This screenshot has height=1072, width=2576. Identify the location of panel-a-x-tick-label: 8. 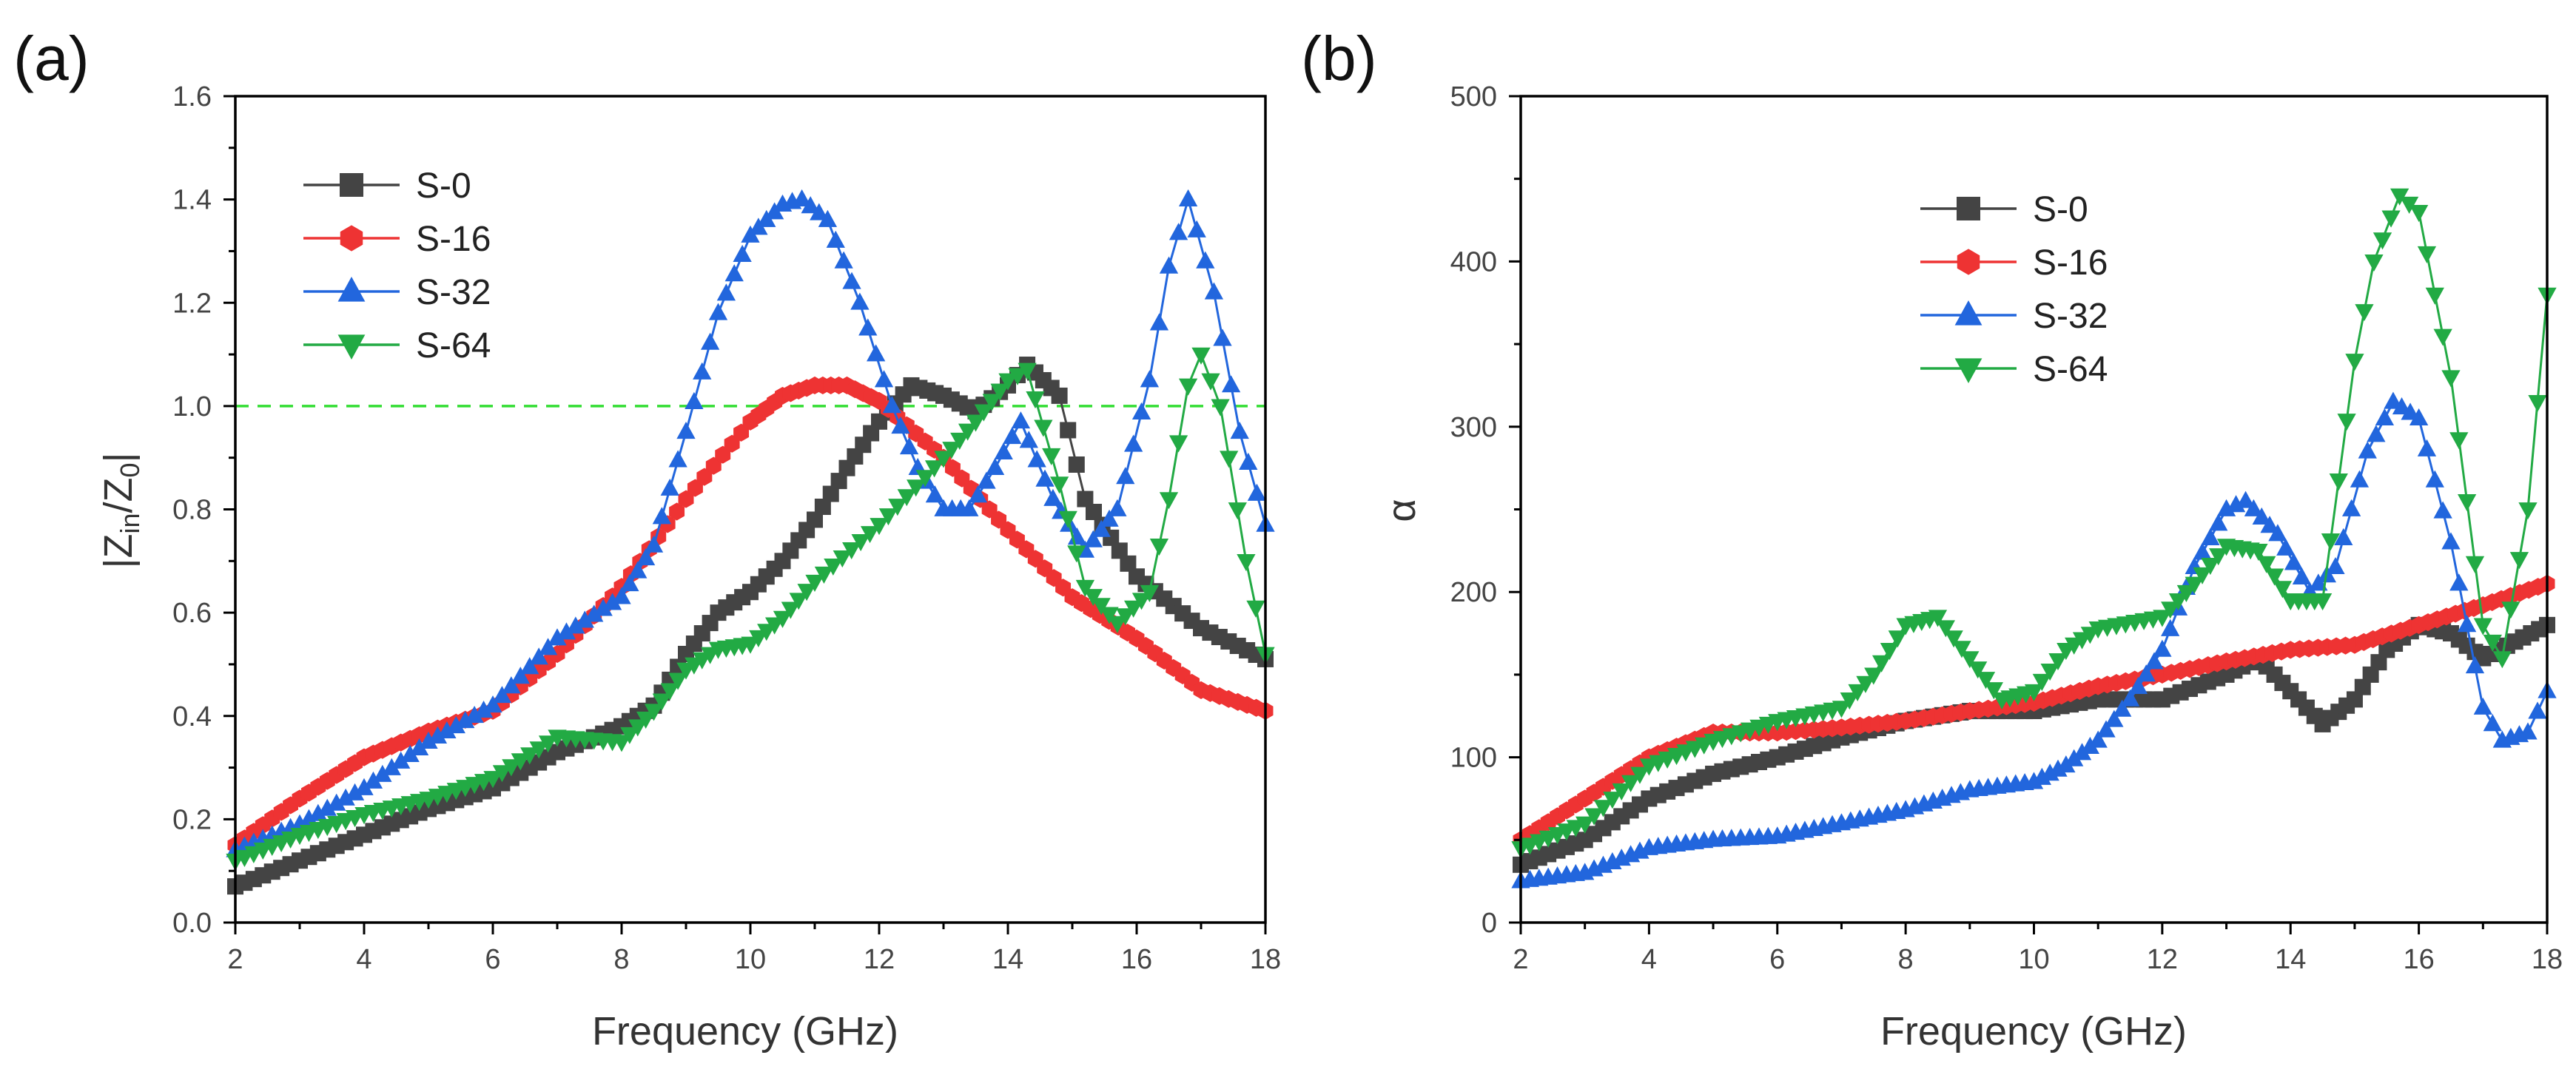
(621, 959).